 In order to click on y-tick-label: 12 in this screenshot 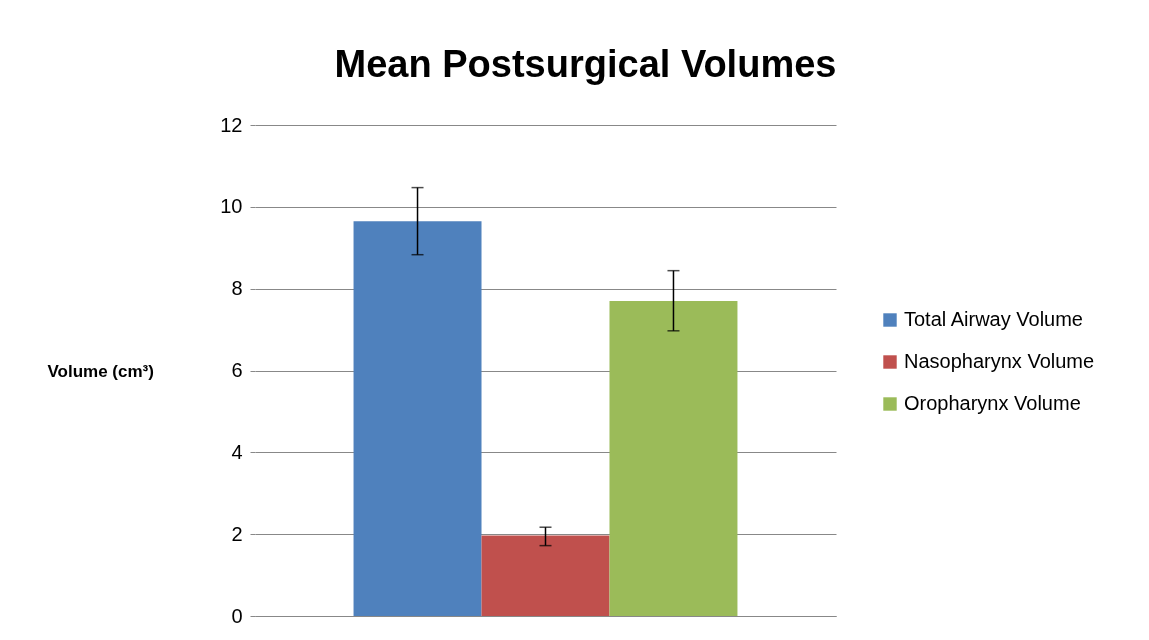, I will do `click(231, 124)`.